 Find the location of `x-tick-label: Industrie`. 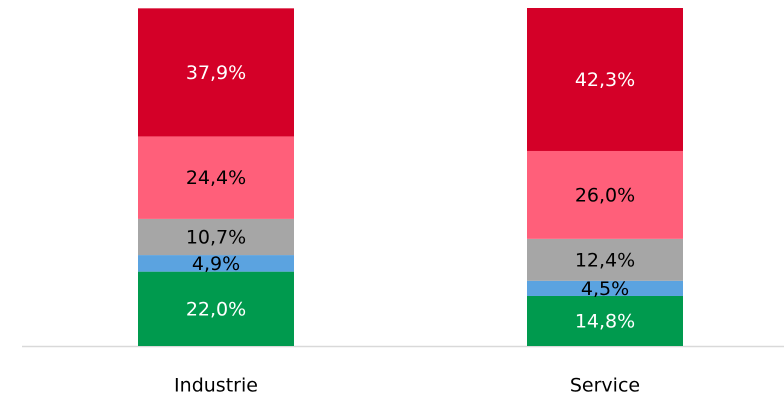

x-tick-label: Industrie is located at coordinates (216, 386).